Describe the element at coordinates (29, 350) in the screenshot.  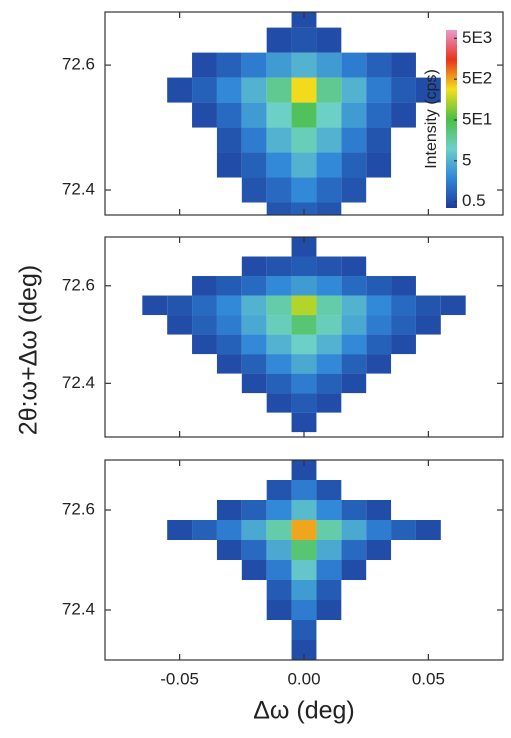
I see `y-axis-label: 2θ:ω+Δω (deg)` at that location.